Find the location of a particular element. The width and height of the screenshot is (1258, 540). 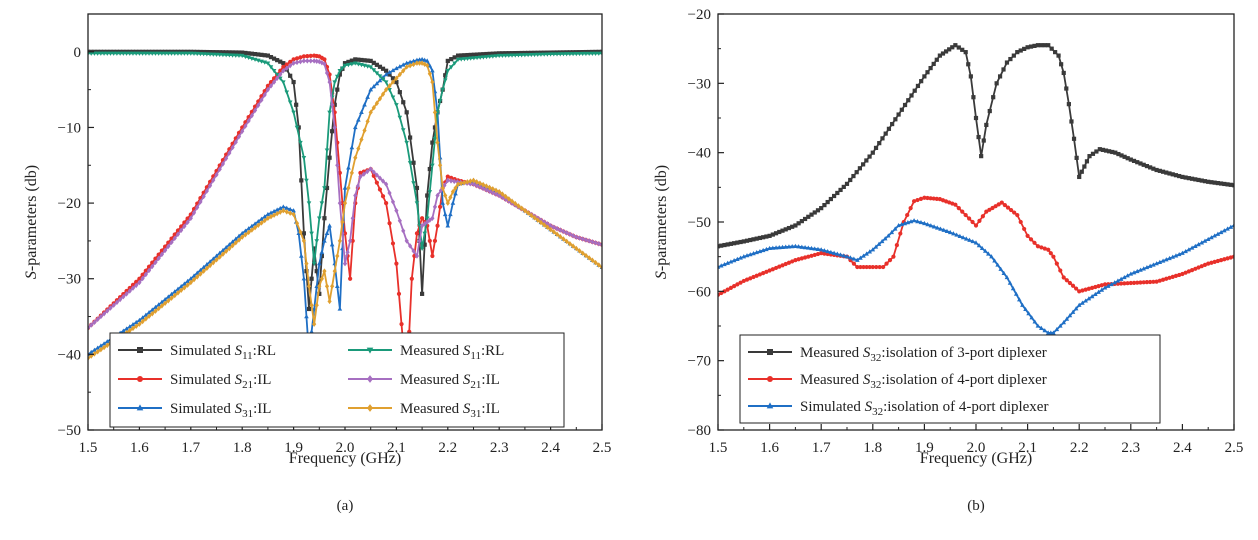

y-tick-label: −80 is located at coordinates (699, 431).